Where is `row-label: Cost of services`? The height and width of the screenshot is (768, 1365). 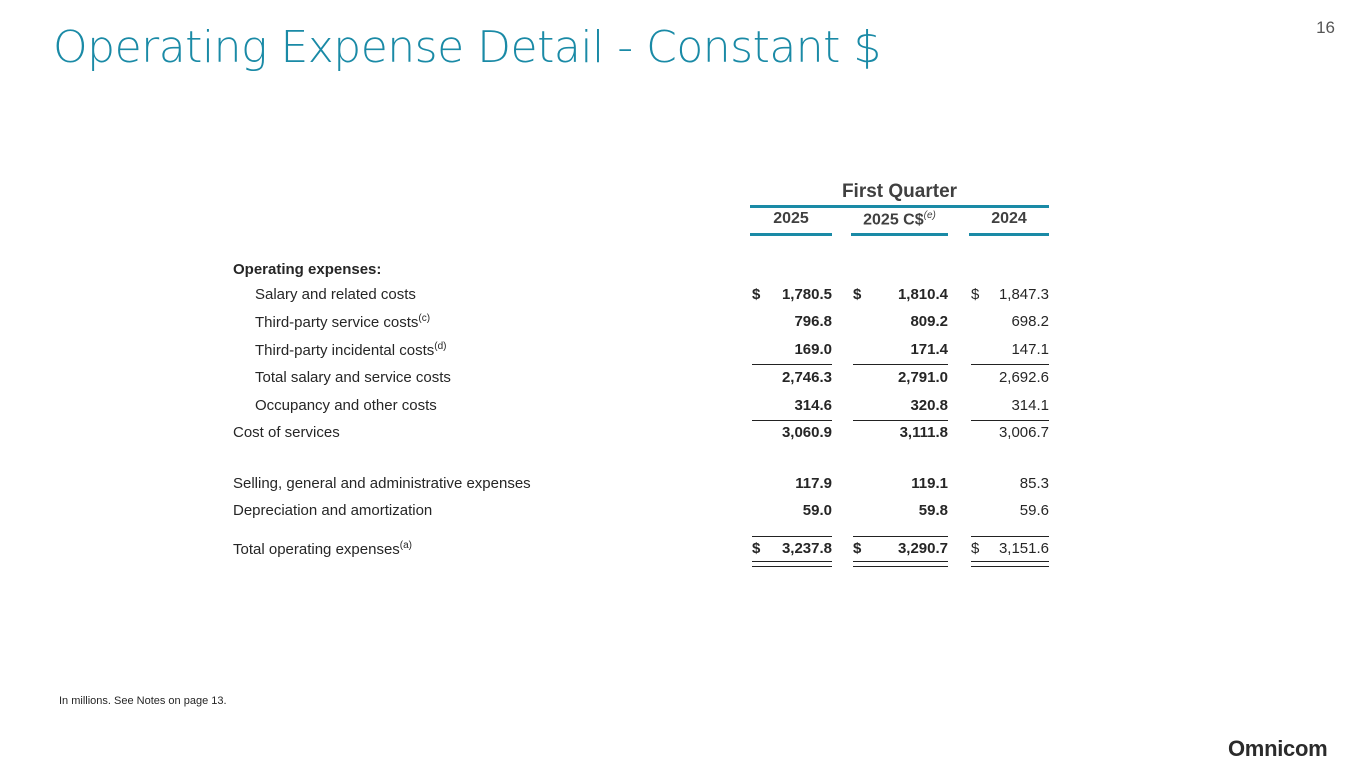 row-label: Cost of services is located at coordinates (286, 432).